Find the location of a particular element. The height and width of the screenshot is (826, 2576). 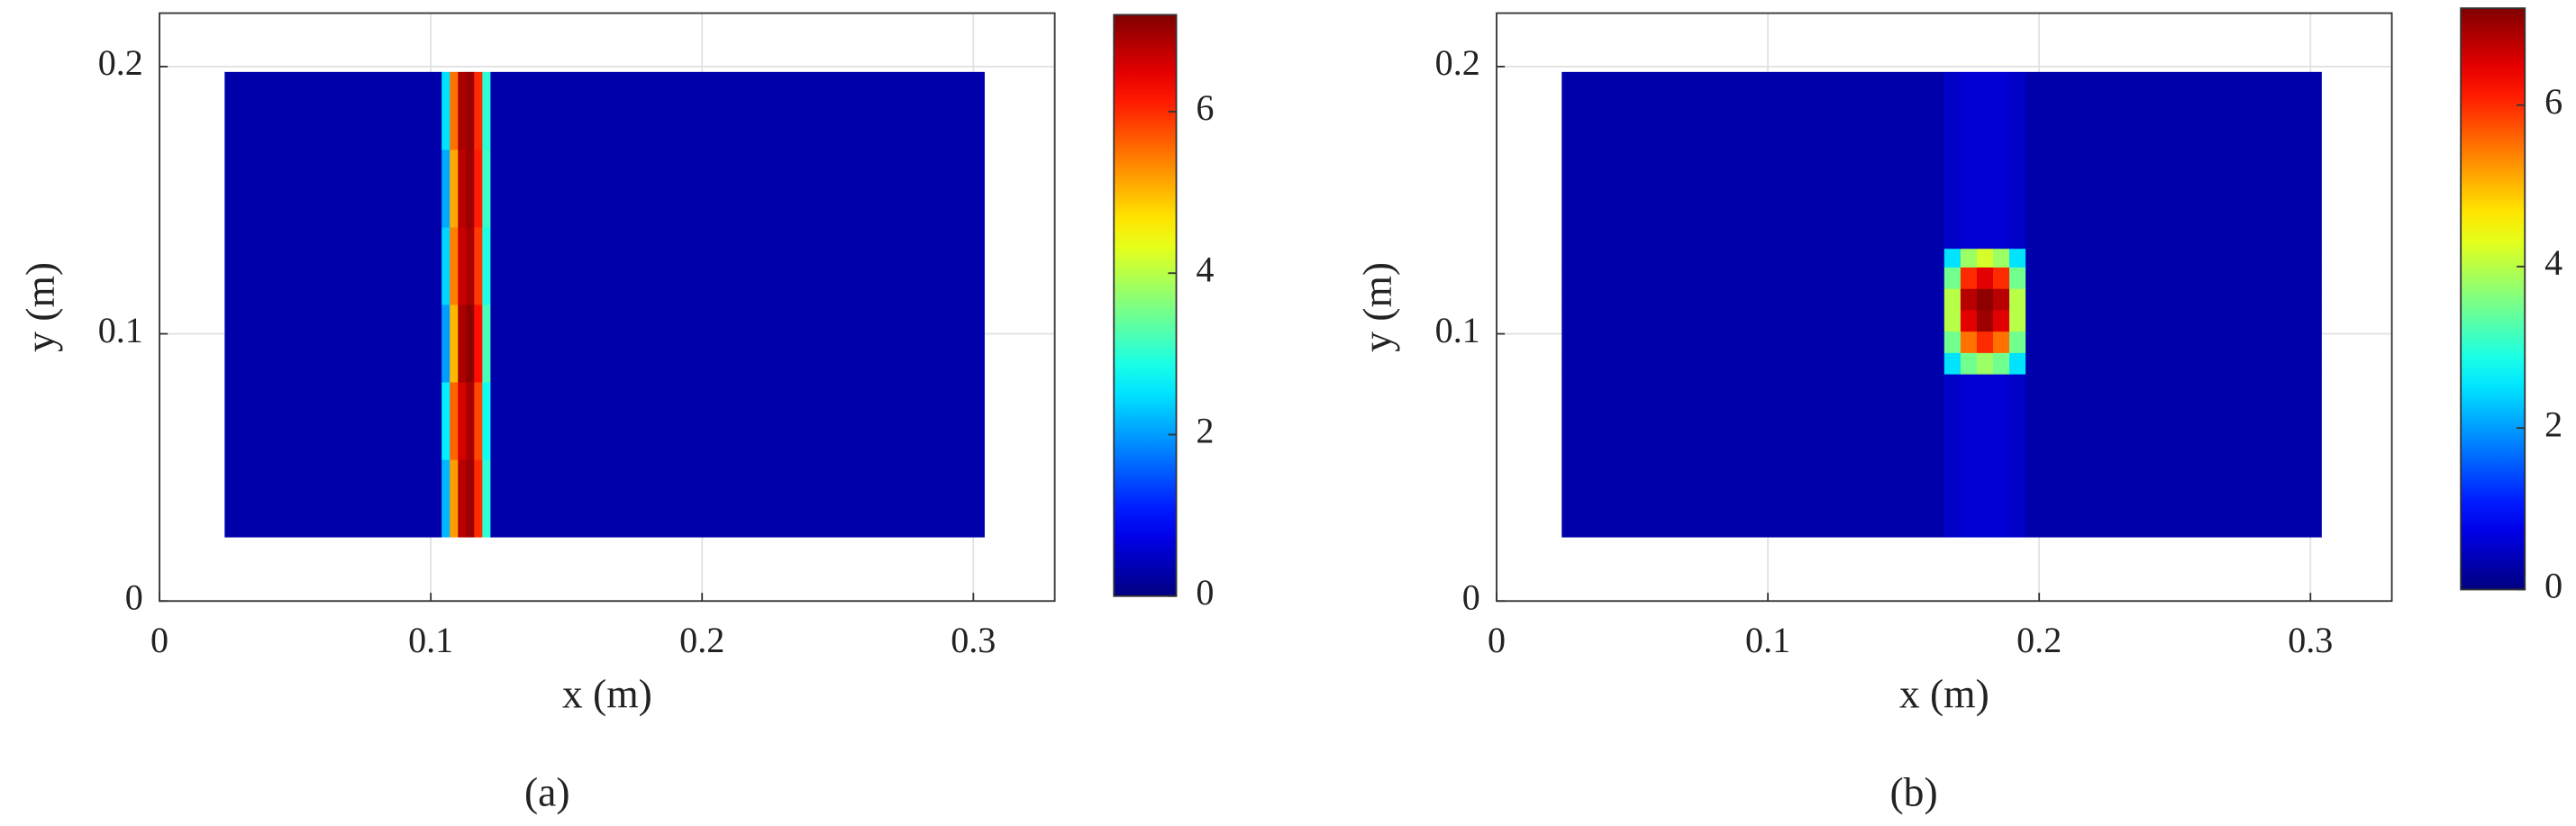

y-tick-label: 0.1 is located at coordinates (120, 330).